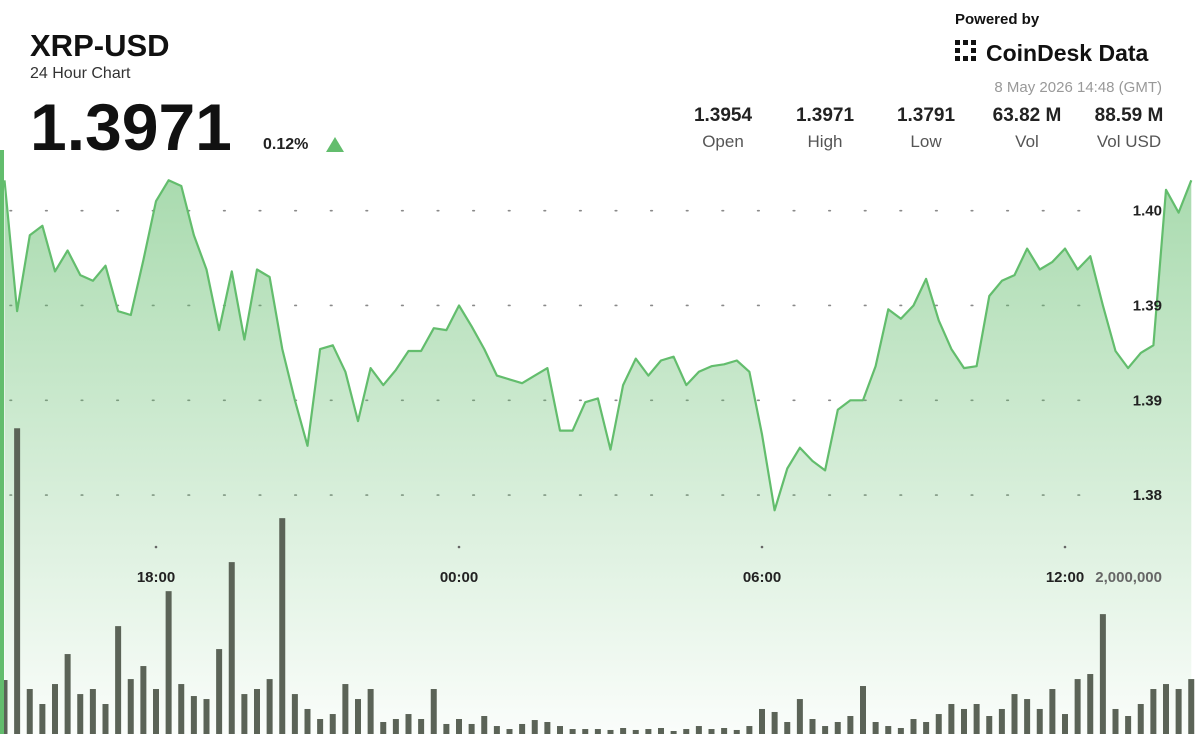  I want to click on timestamp: 8 May 2026 14:48 (GMT), so click(1078, 87).